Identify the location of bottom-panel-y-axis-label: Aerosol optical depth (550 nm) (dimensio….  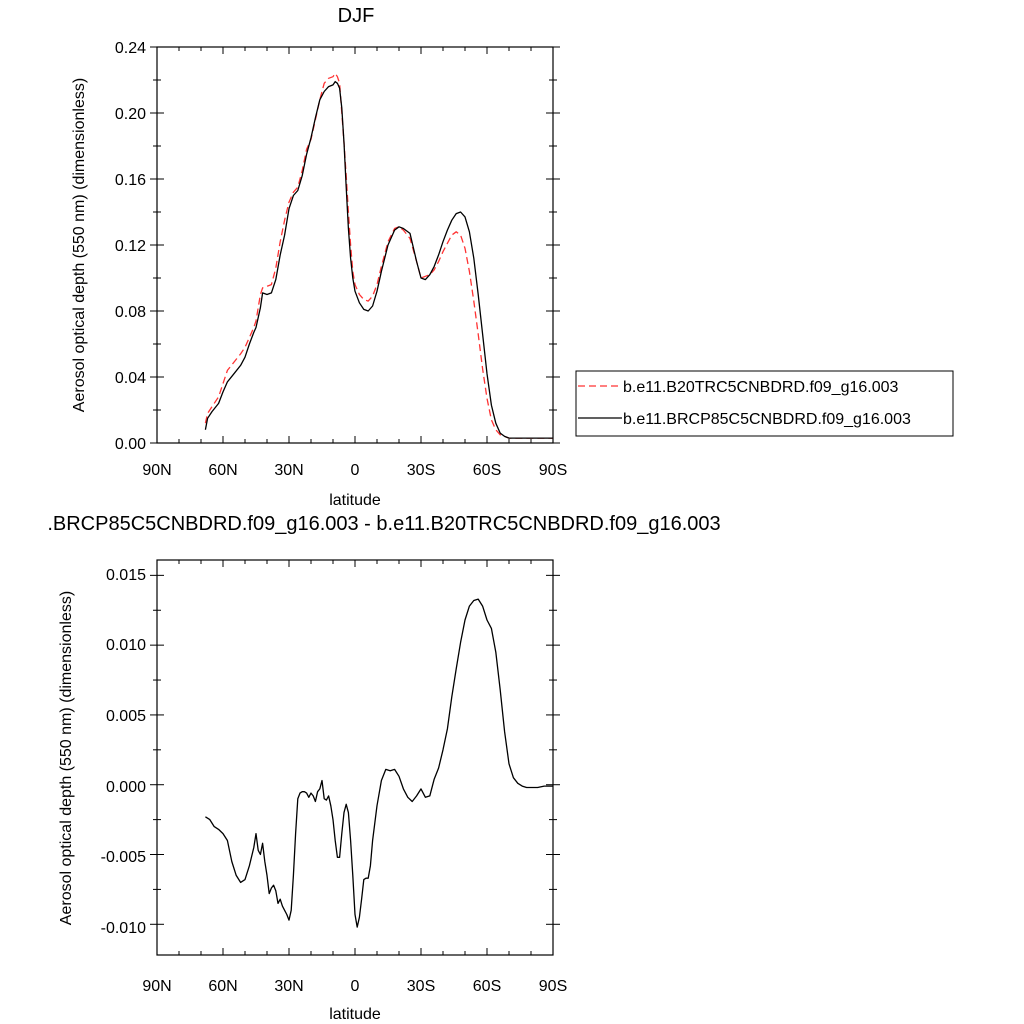
(66, 758).